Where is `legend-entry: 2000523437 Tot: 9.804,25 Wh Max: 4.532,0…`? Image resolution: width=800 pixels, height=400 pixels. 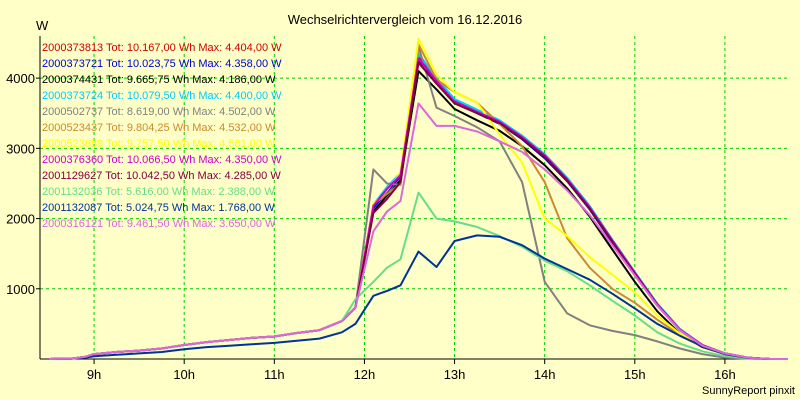 legend-entry: 2000523437 Tot: 9.804,25 Wh Max: 4.532,0… is located at coordinates (159, 128).